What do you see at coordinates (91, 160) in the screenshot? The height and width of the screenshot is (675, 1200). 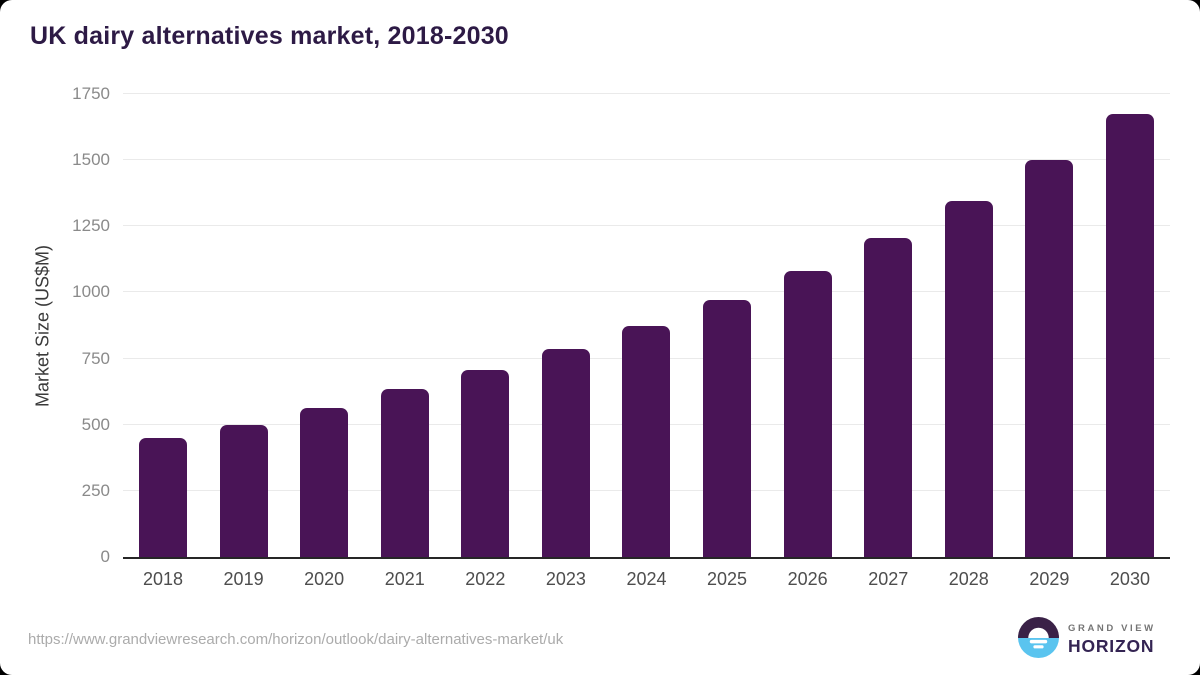 I see `y-tick-label-1500: 1500` at bounding box center [91, 160].